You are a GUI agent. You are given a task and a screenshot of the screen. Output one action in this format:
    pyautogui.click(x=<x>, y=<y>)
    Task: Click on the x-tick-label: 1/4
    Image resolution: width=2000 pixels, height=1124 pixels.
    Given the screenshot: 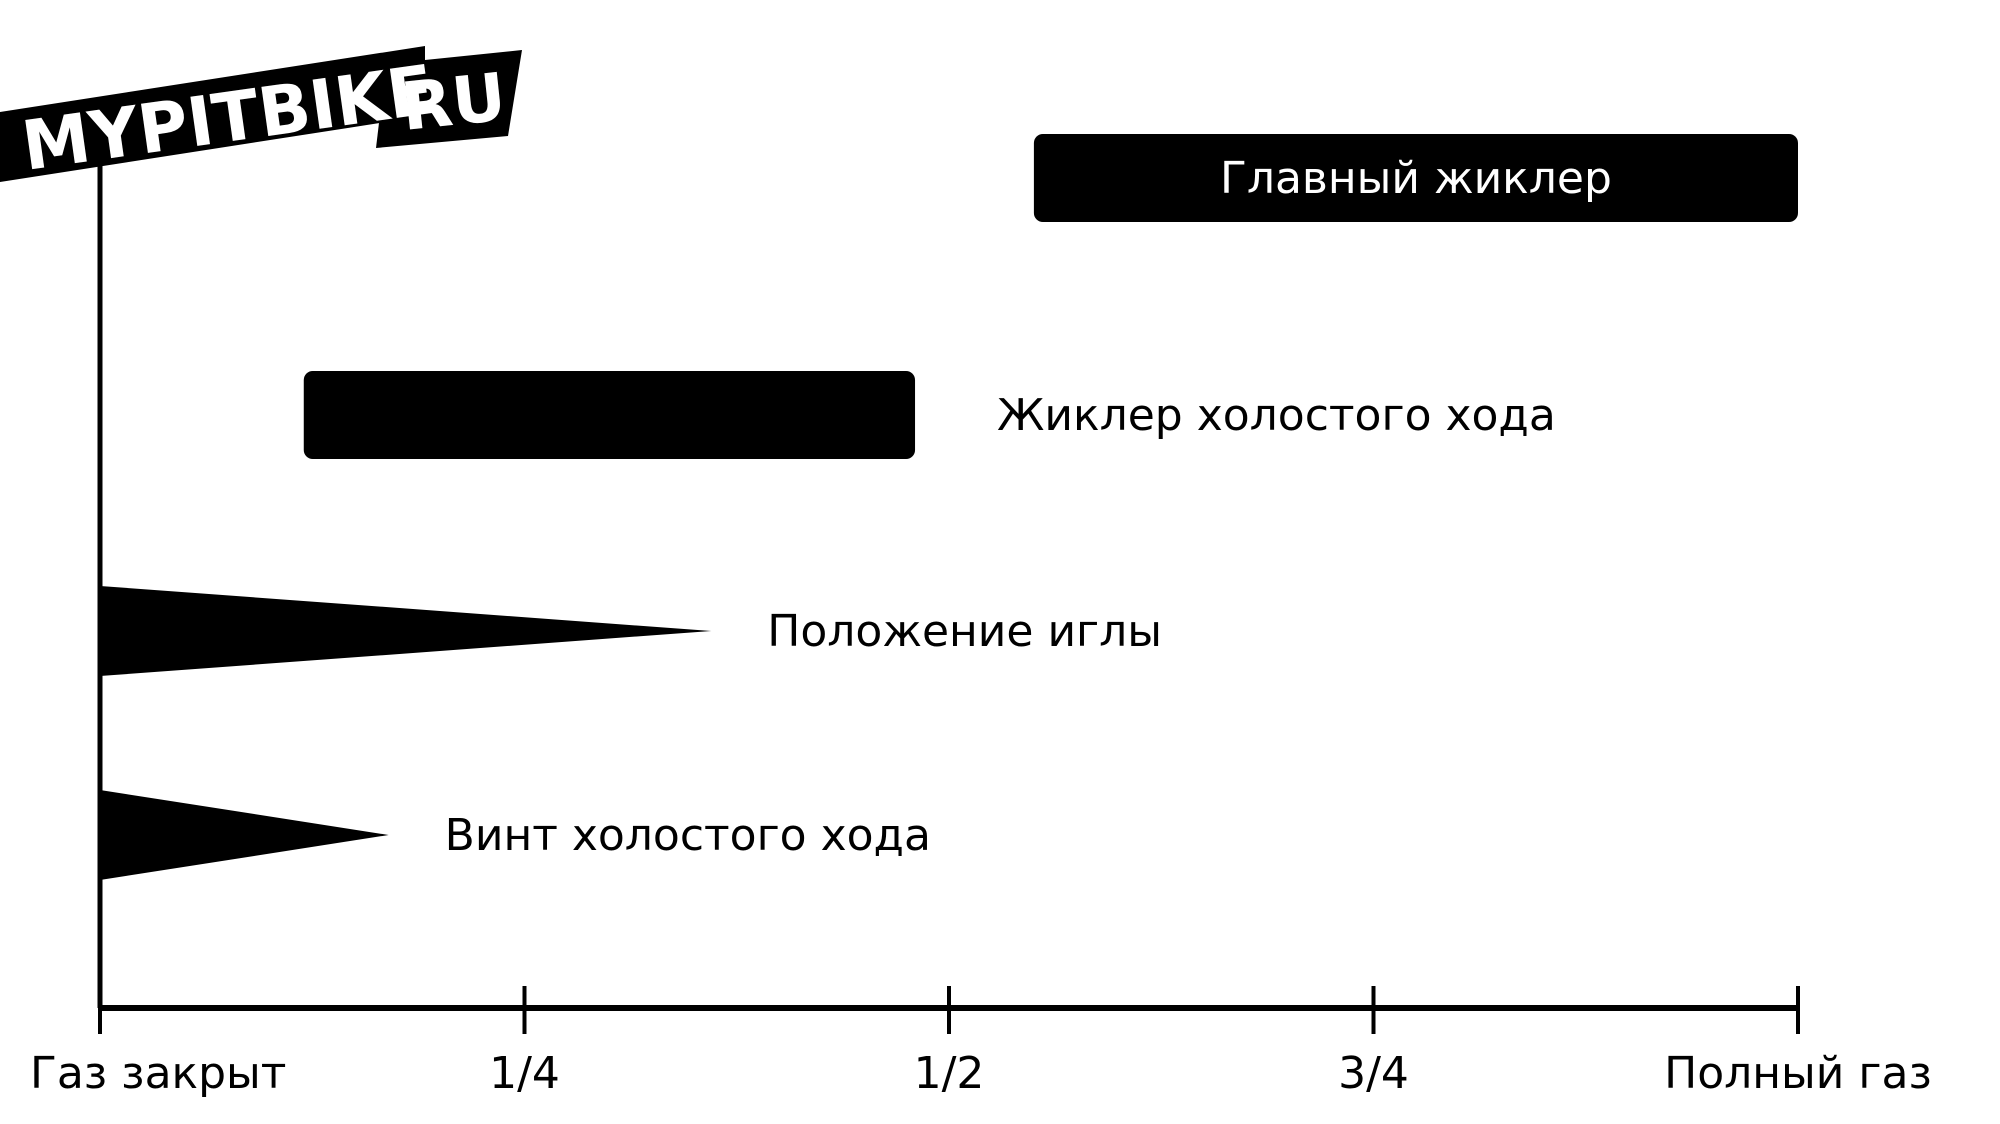 What is the action you would take?
    pyautogui.click(x=524, y=1073)
    